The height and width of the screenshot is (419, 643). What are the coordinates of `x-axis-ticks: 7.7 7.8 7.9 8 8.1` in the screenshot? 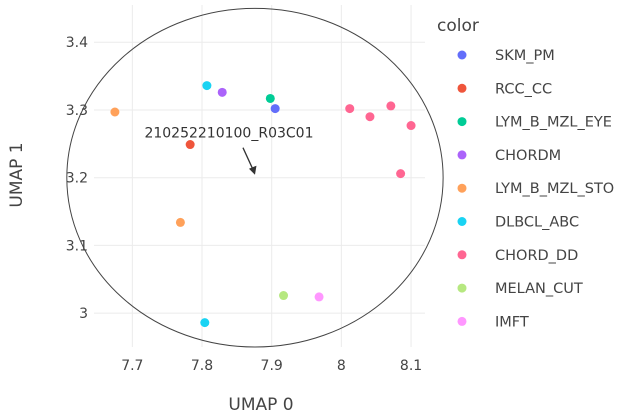 It's located at (271, 366).